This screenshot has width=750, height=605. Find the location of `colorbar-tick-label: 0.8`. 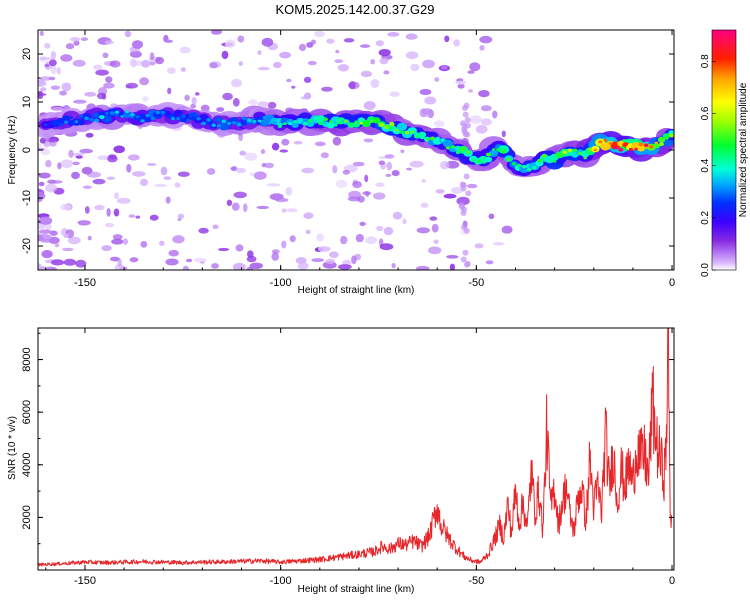

colorbar-tick-label: 0.8 is located at coordinates (705, 61).